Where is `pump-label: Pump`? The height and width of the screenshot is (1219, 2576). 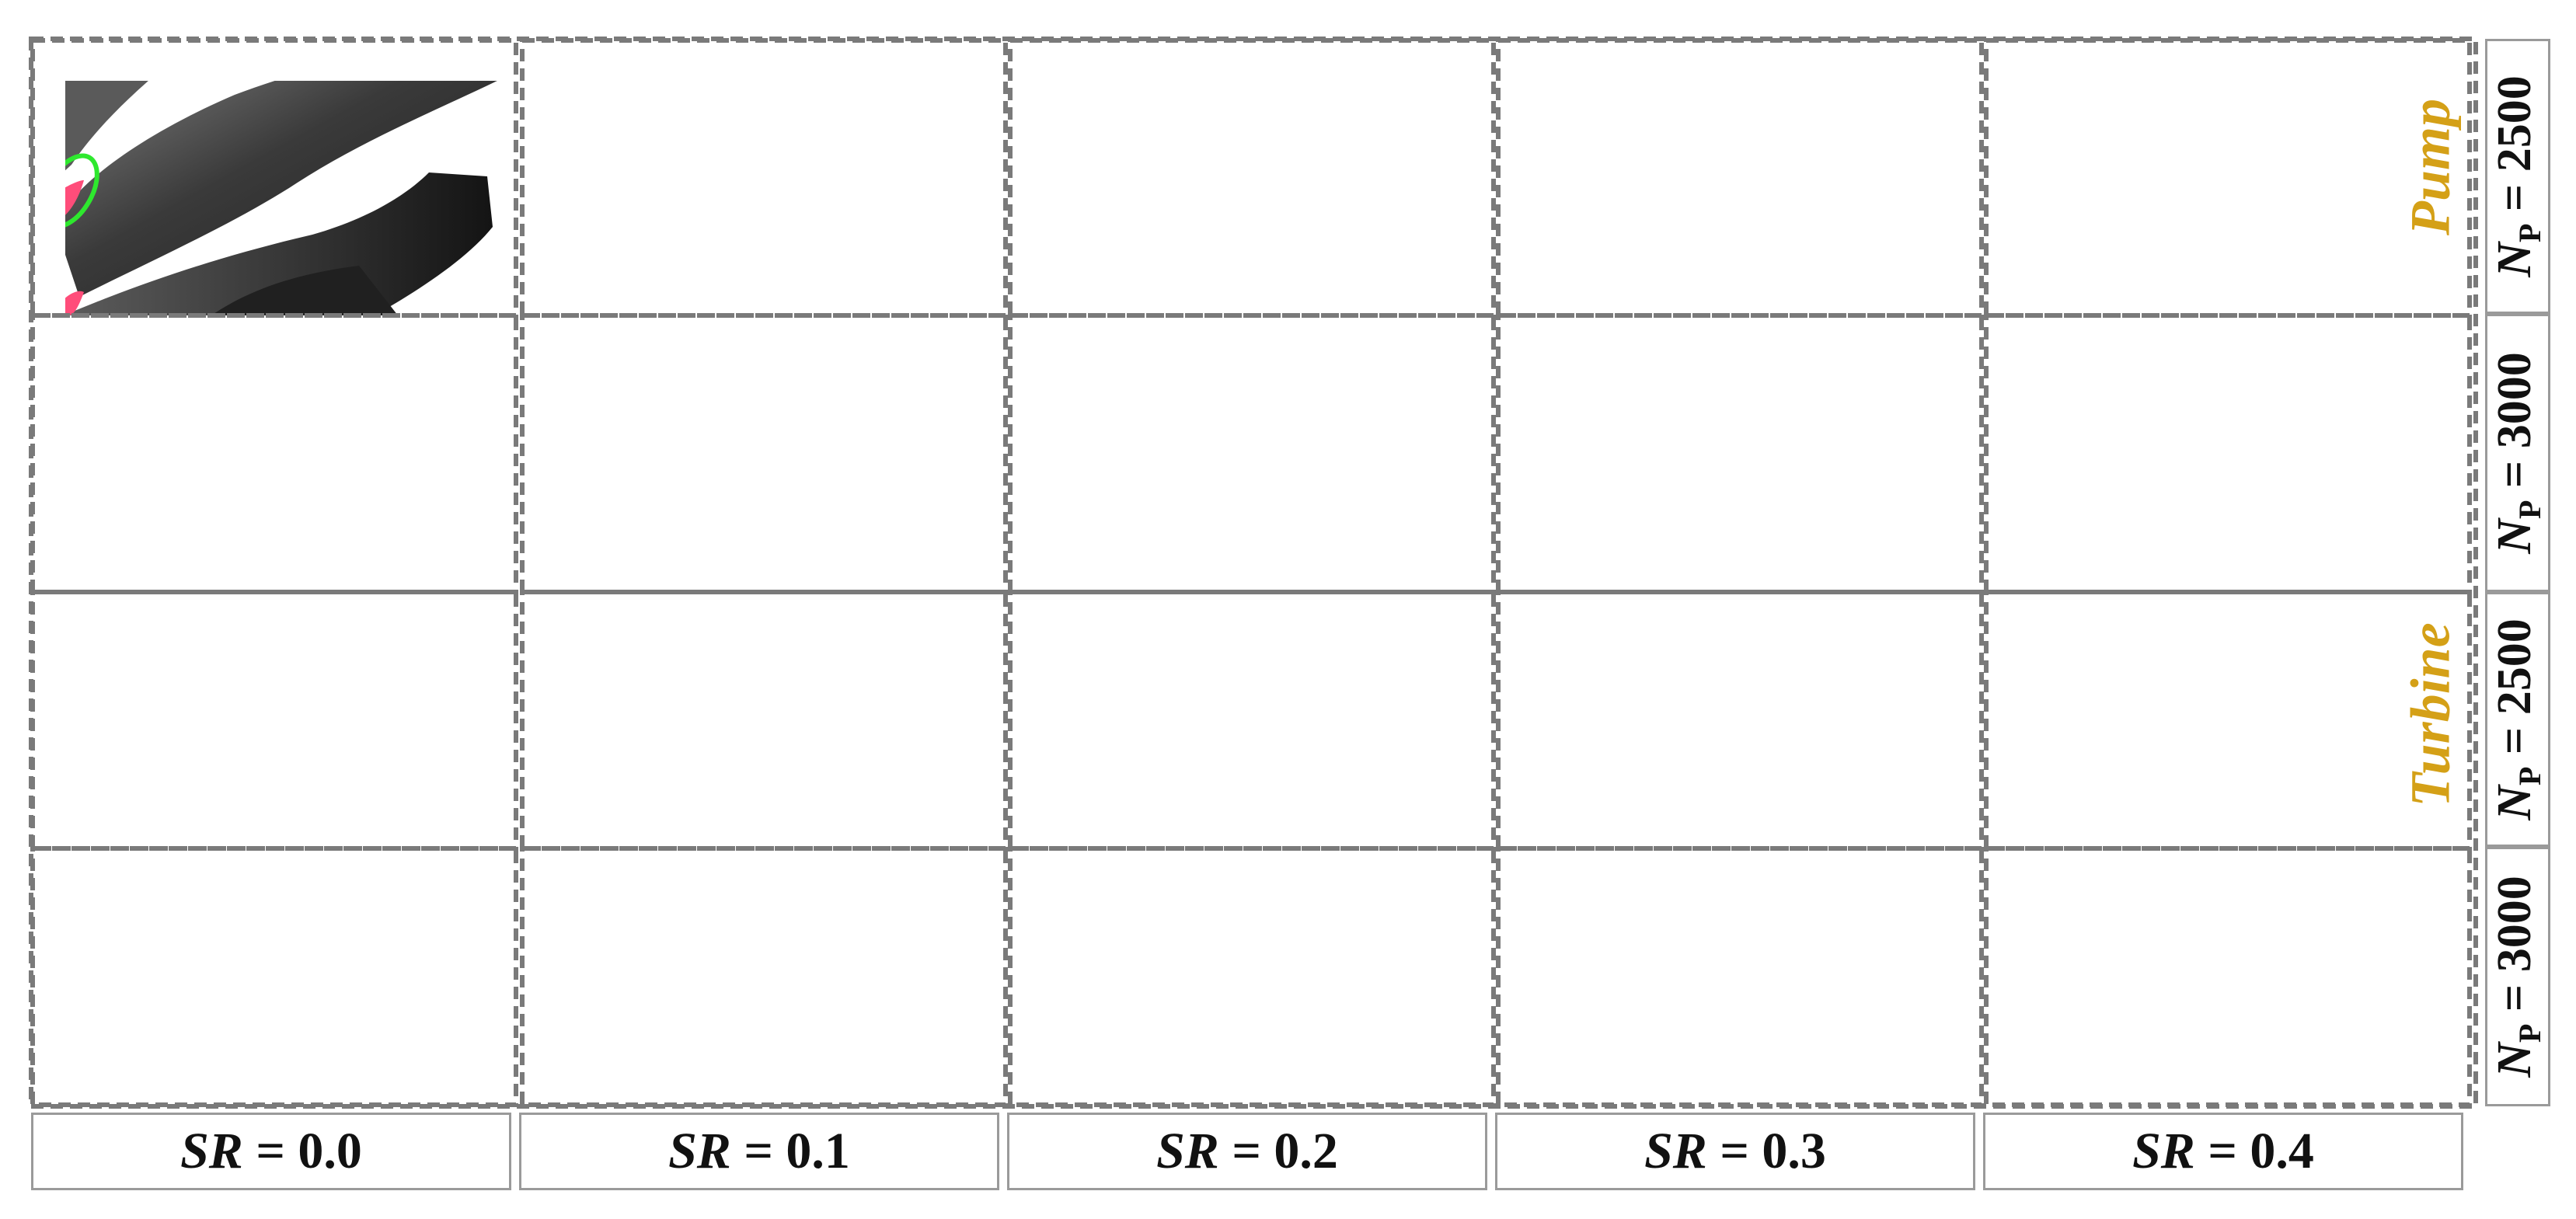 pump-label: Pump is located at coordinates (2430, 167).